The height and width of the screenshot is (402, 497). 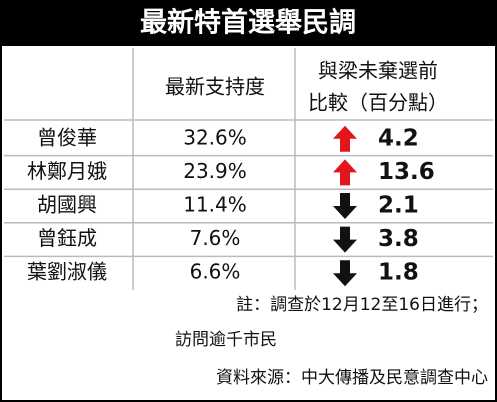 What do you see at coordinates (215, 87) in the screenshot?
I see `column-header: 最新支持度` at bounding box center [215, 87].